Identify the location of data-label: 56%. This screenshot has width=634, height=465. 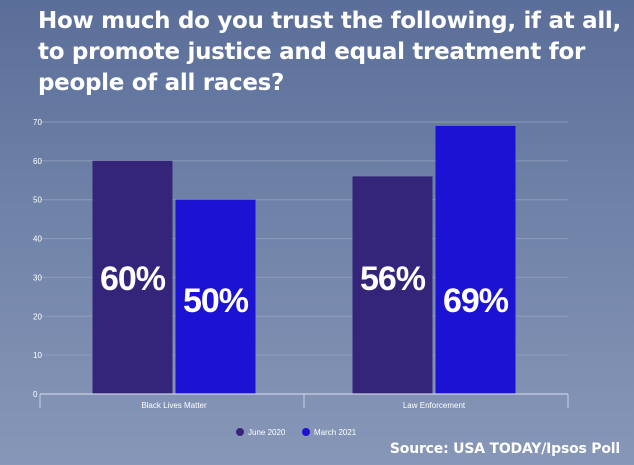
(393, 279).